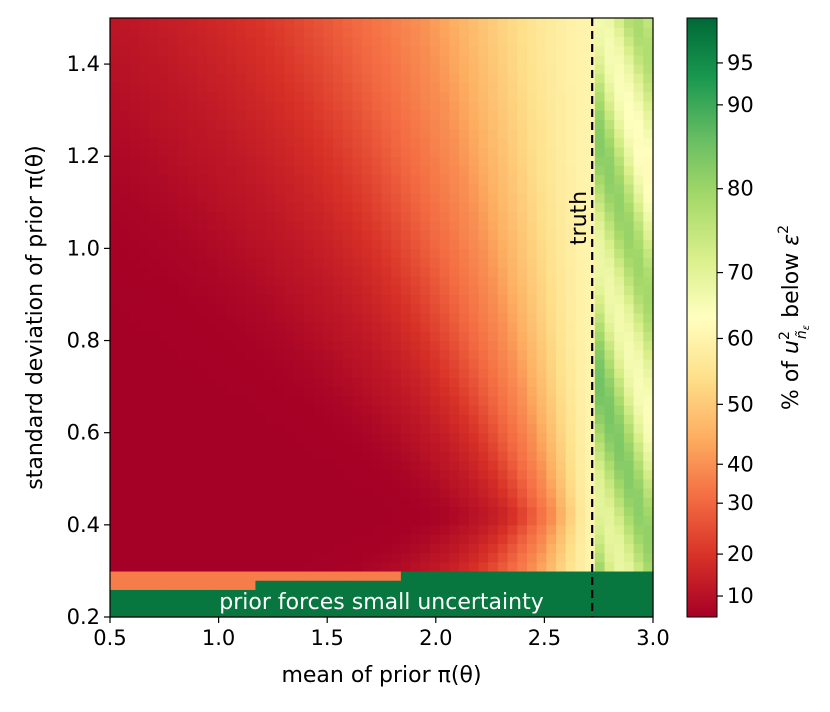 This screenshot has height=712, width=830. What do you see at coordinates (702, 317) in the screenshot?
I see `colorbar` at bounding box center [702, 317].